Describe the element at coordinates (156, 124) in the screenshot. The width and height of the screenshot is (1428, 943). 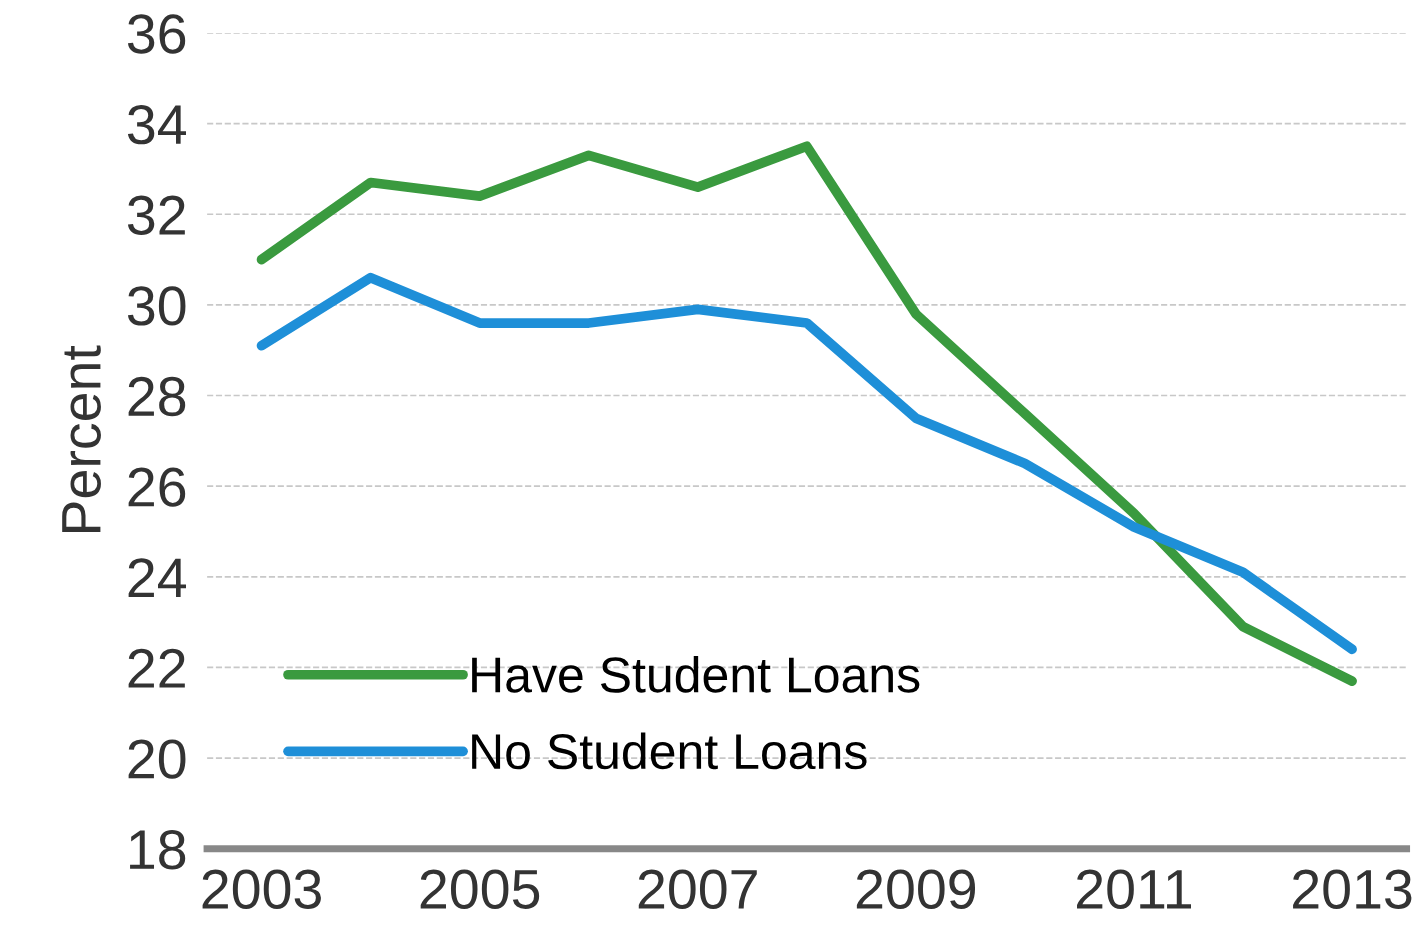
I see `y-tick-label: 34` at that location.